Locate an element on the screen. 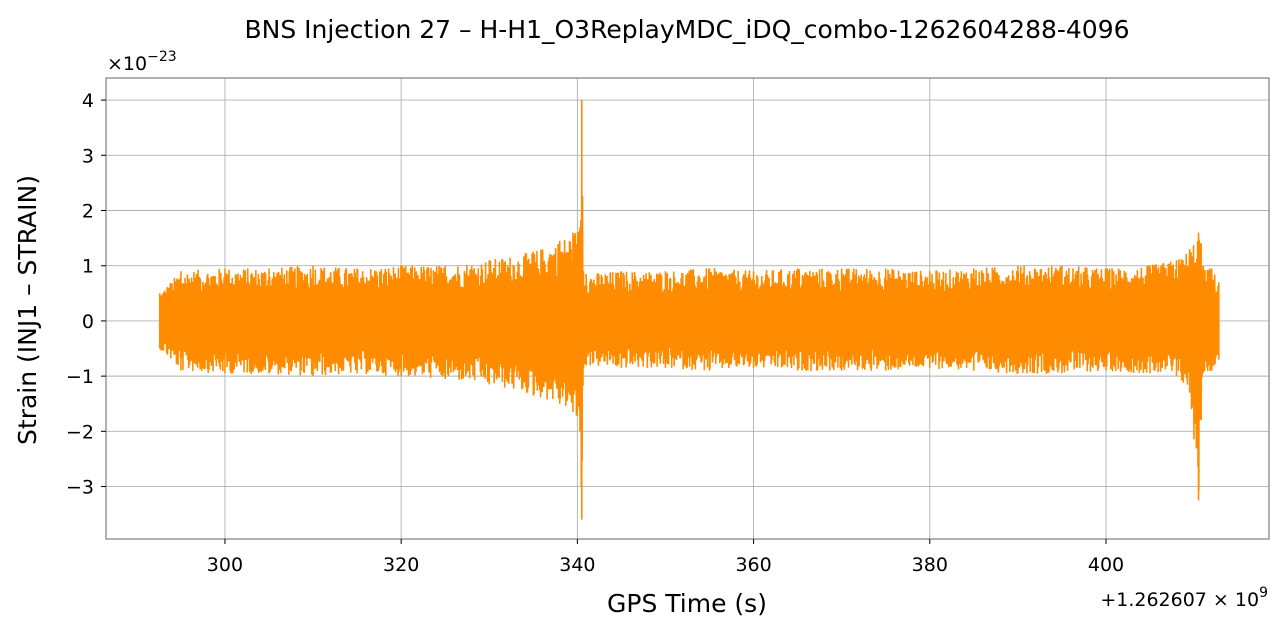 The height and width of the screenshot is (637, 1283). svg-text: +1.262607 × 109 is located at coordinates (1184, 598).